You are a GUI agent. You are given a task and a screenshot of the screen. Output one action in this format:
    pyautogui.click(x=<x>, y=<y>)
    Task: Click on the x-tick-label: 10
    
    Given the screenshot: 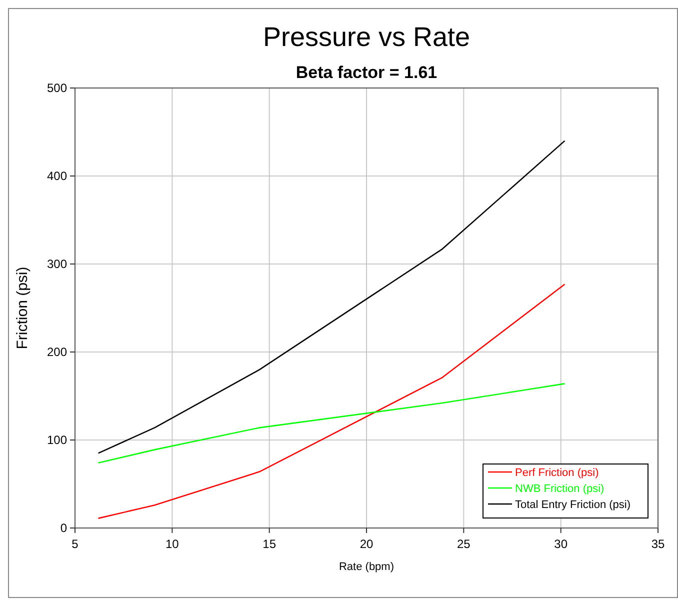 What is the action you would take?
    pyautogui.click(x=172, y=544)
    